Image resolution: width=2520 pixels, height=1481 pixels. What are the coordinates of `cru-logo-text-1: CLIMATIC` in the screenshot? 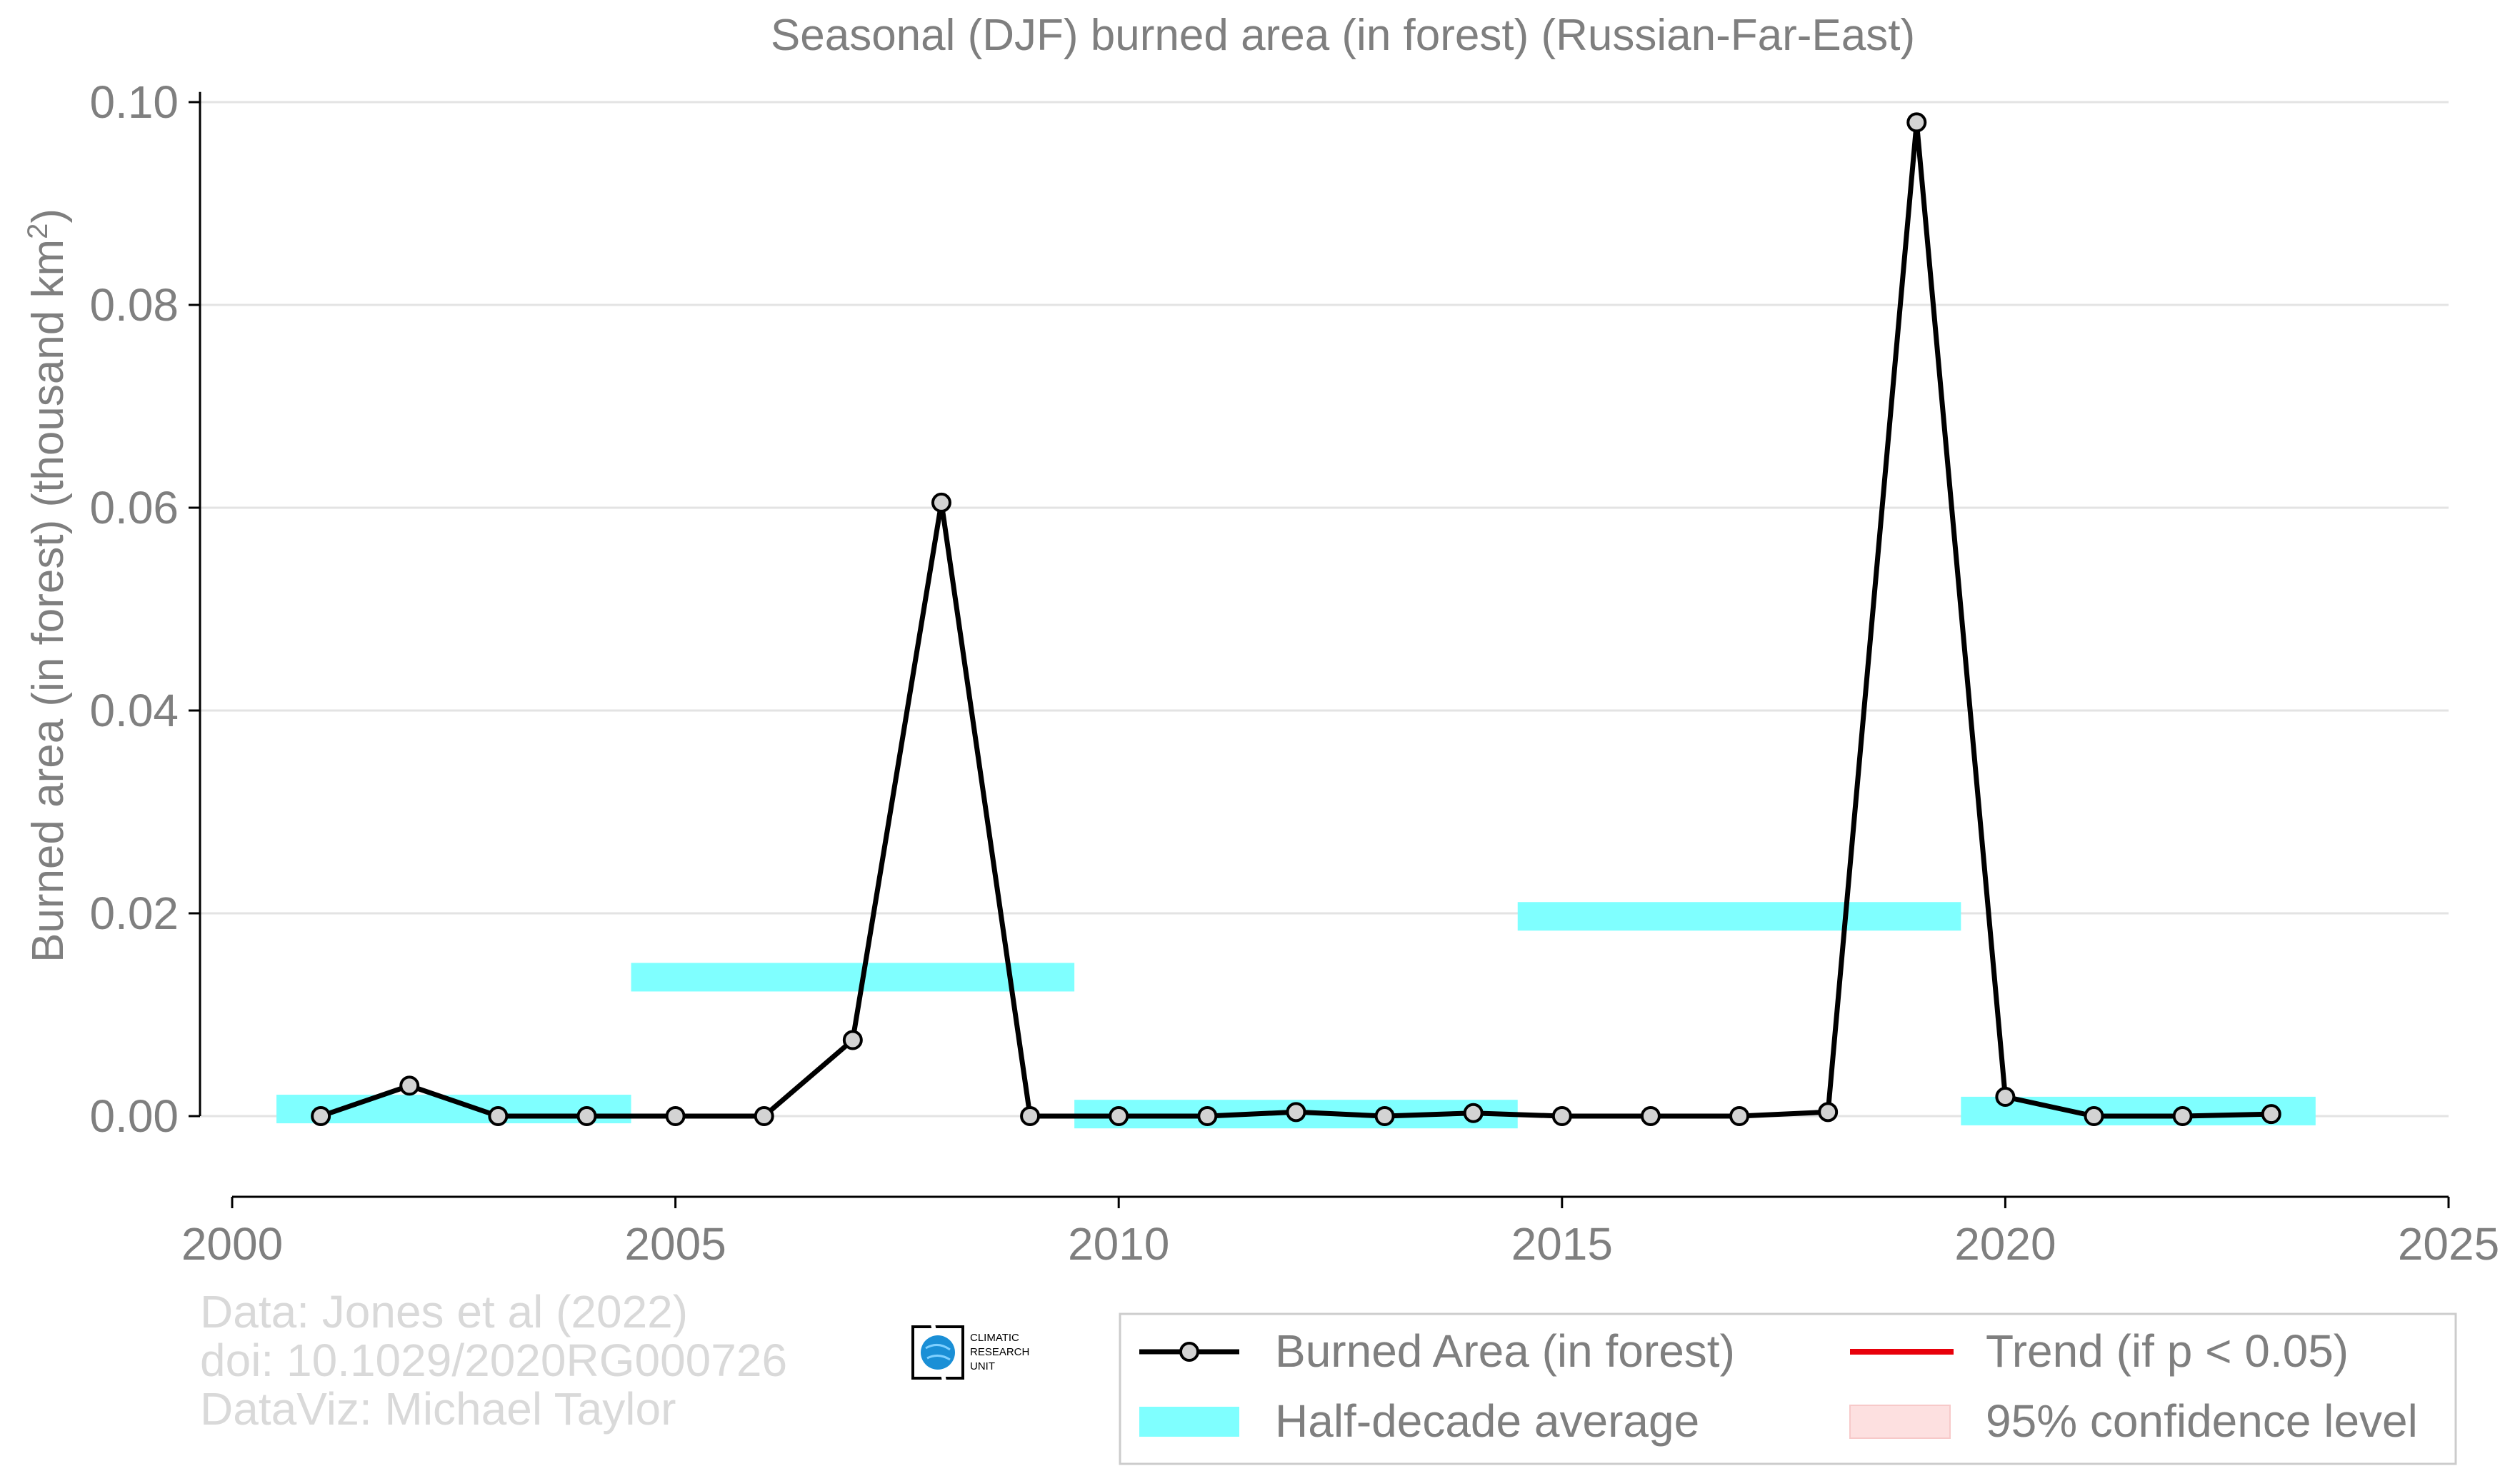 It's located at (994, 1338).